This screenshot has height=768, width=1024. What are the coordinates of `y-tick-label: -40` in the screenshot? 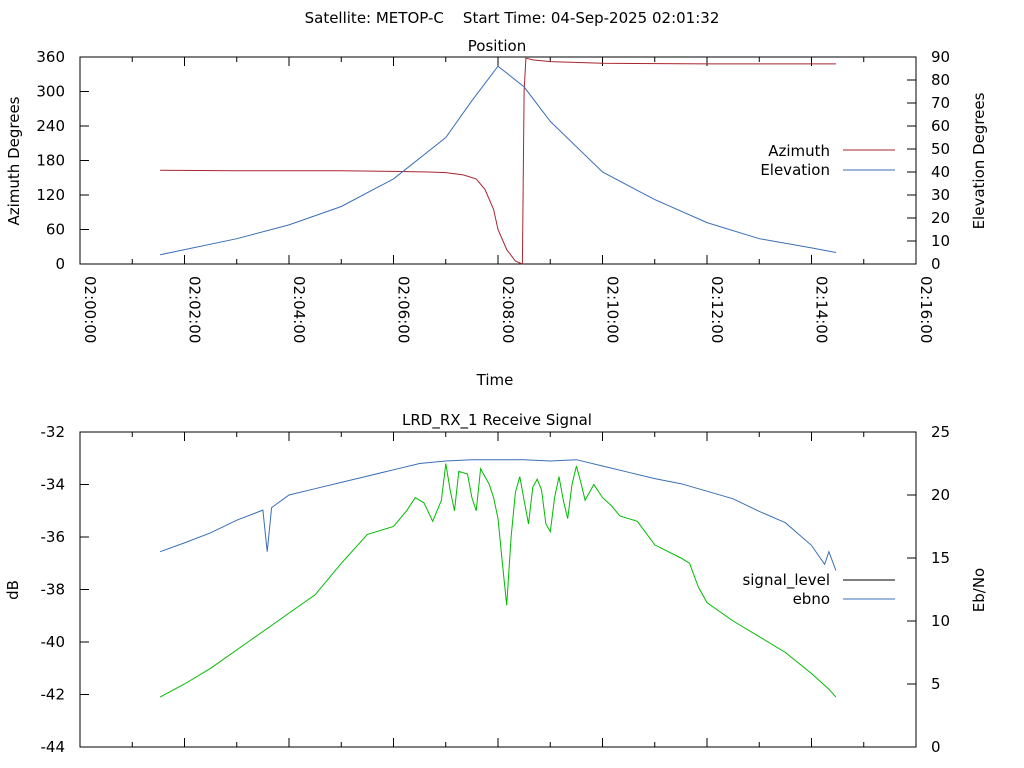 It's located at (53, 642).